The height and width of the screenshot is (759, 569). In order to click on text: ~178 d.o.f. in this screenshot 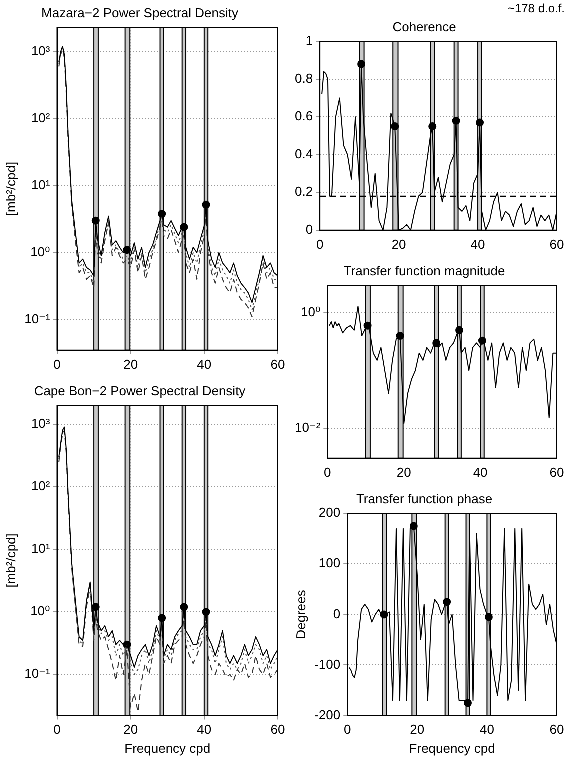, I will do `click(536, 8)`.